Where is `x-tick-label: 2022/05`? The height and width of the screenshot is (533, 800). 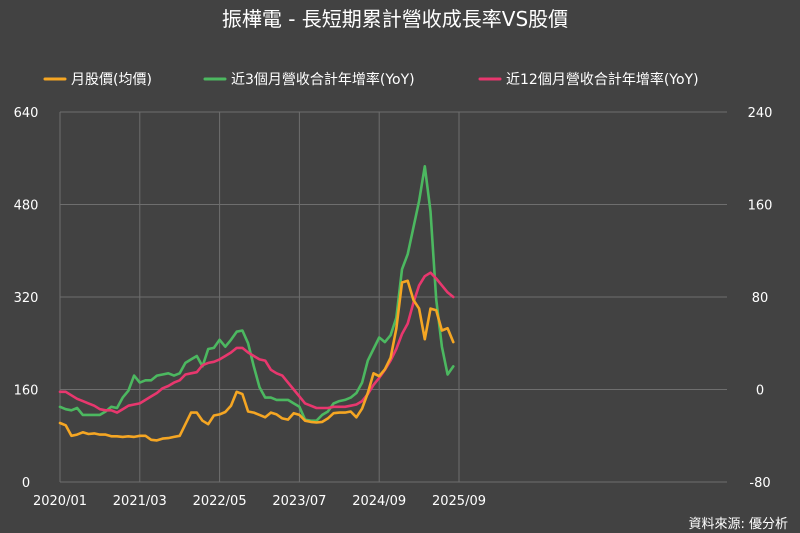
x-tick-label: 2022/05 is located at coordinates (220, 501).